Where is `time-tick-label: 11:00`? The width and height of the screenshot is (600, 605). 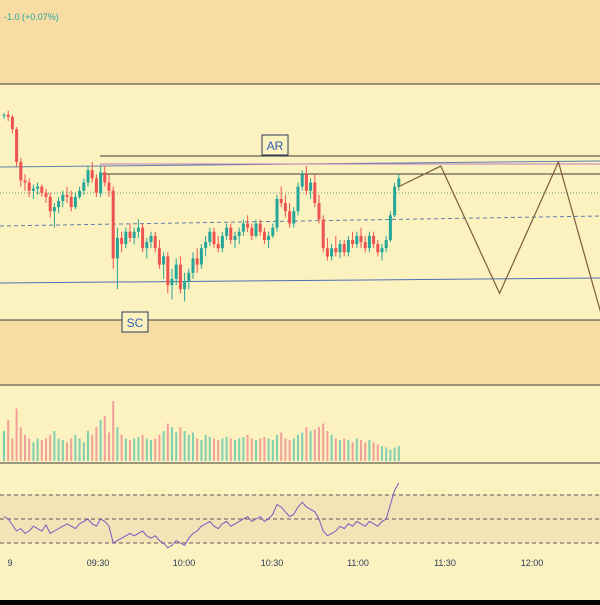 time-tick-label: 11:00 is located at coordinates (358, 563).